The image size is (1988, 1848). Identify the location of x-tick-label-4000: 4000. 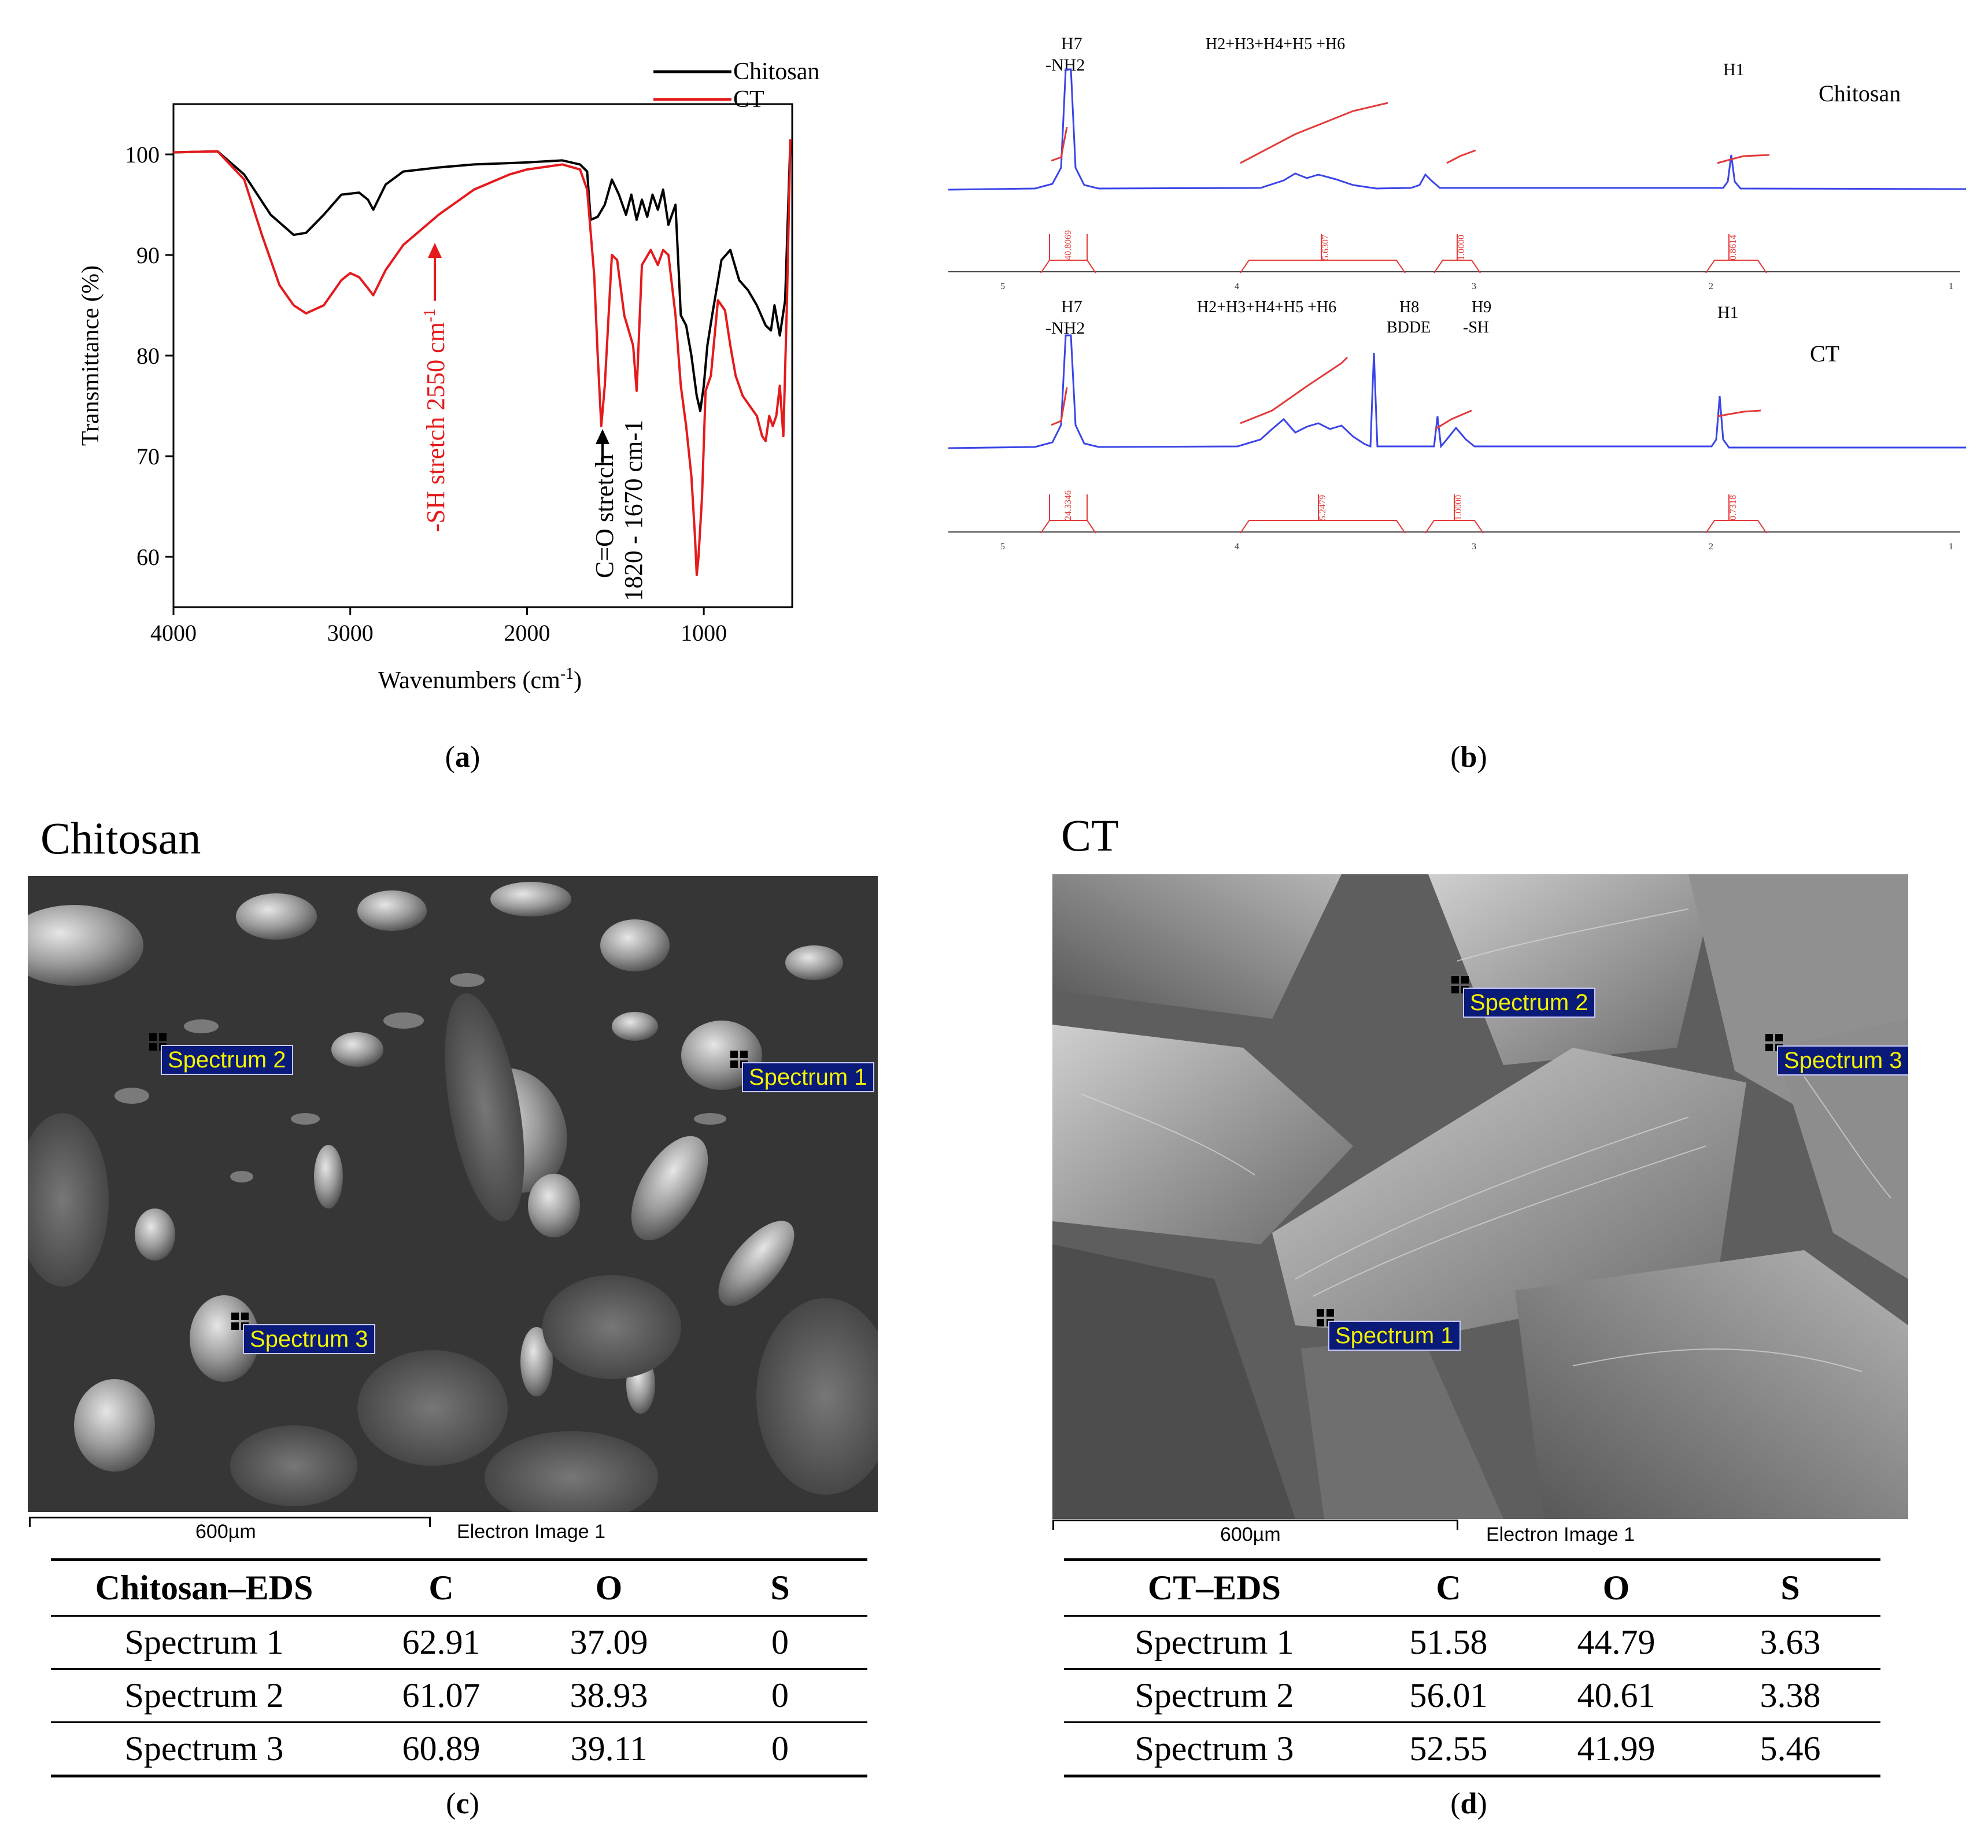
(174, 633).